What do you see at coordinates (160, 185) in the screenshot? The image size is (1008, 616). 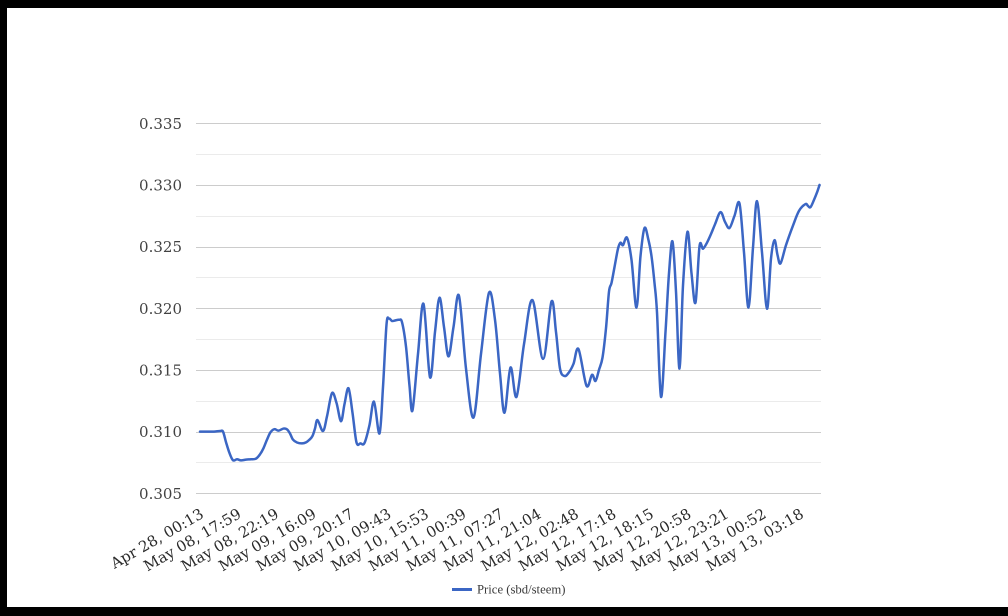 I see `y-tick-label: 0.330` at bounding box center [160, 185].